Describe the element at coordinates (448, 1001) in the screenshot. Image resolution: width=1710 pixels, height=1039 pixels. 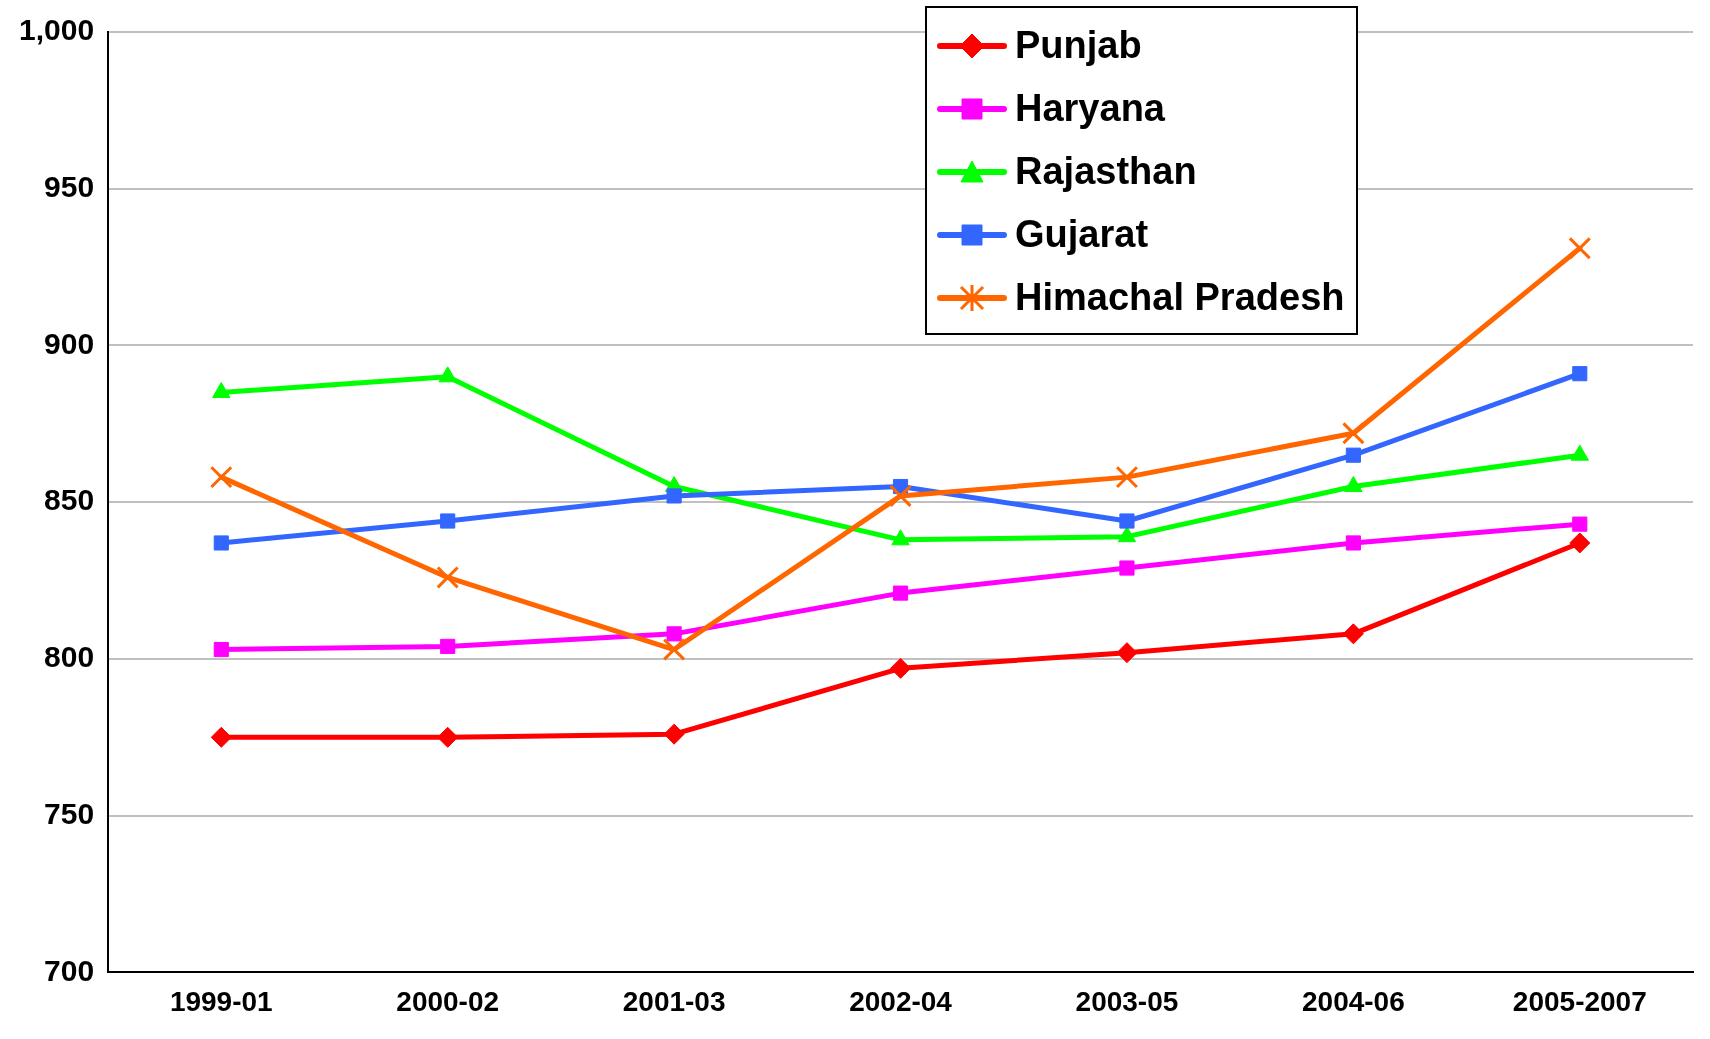
I see `x-tick-label: 2000-02` at that location.